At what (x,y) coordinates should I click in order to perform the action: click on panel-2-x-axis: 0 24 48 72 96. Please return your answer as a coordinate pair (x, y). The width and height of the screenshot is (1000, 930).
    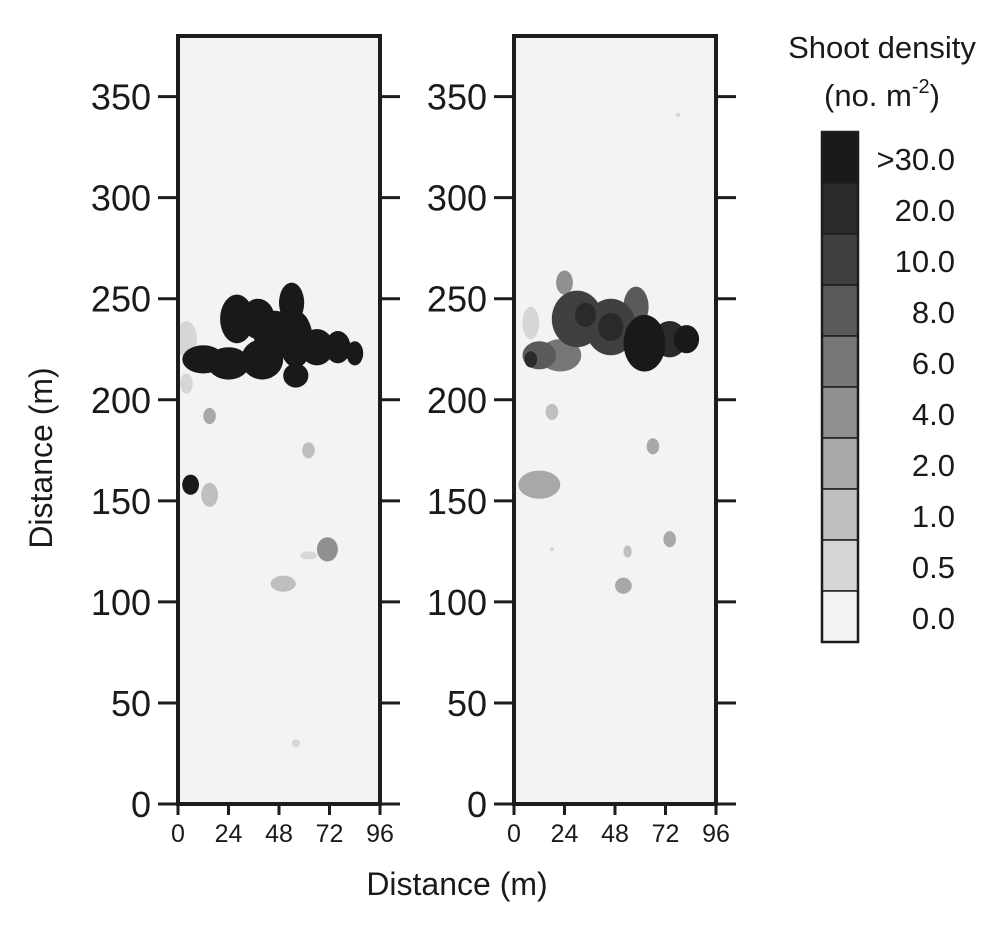
    Looking at the image, I should click on (618, 825).